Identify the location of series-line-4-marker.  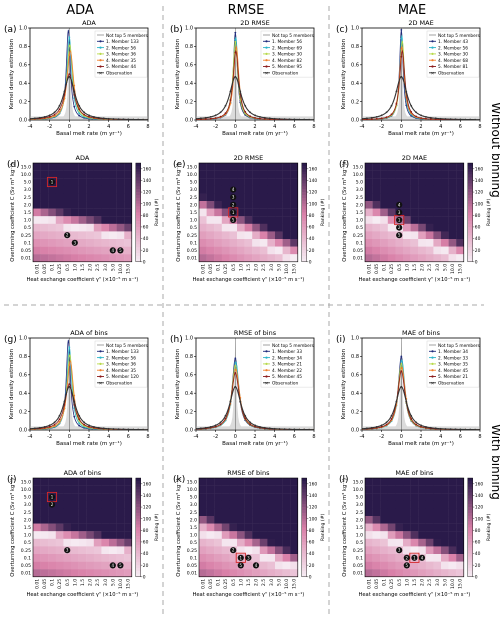
(69, 55).